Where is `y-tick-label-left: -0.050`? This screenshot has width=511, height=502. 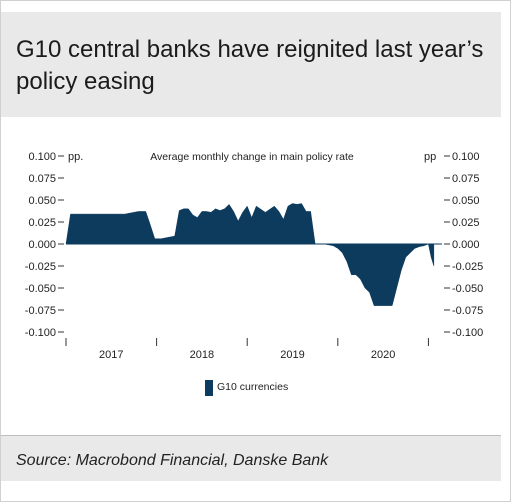
y-tick-label-left: -0.050 is located at coordinates (40, 289).